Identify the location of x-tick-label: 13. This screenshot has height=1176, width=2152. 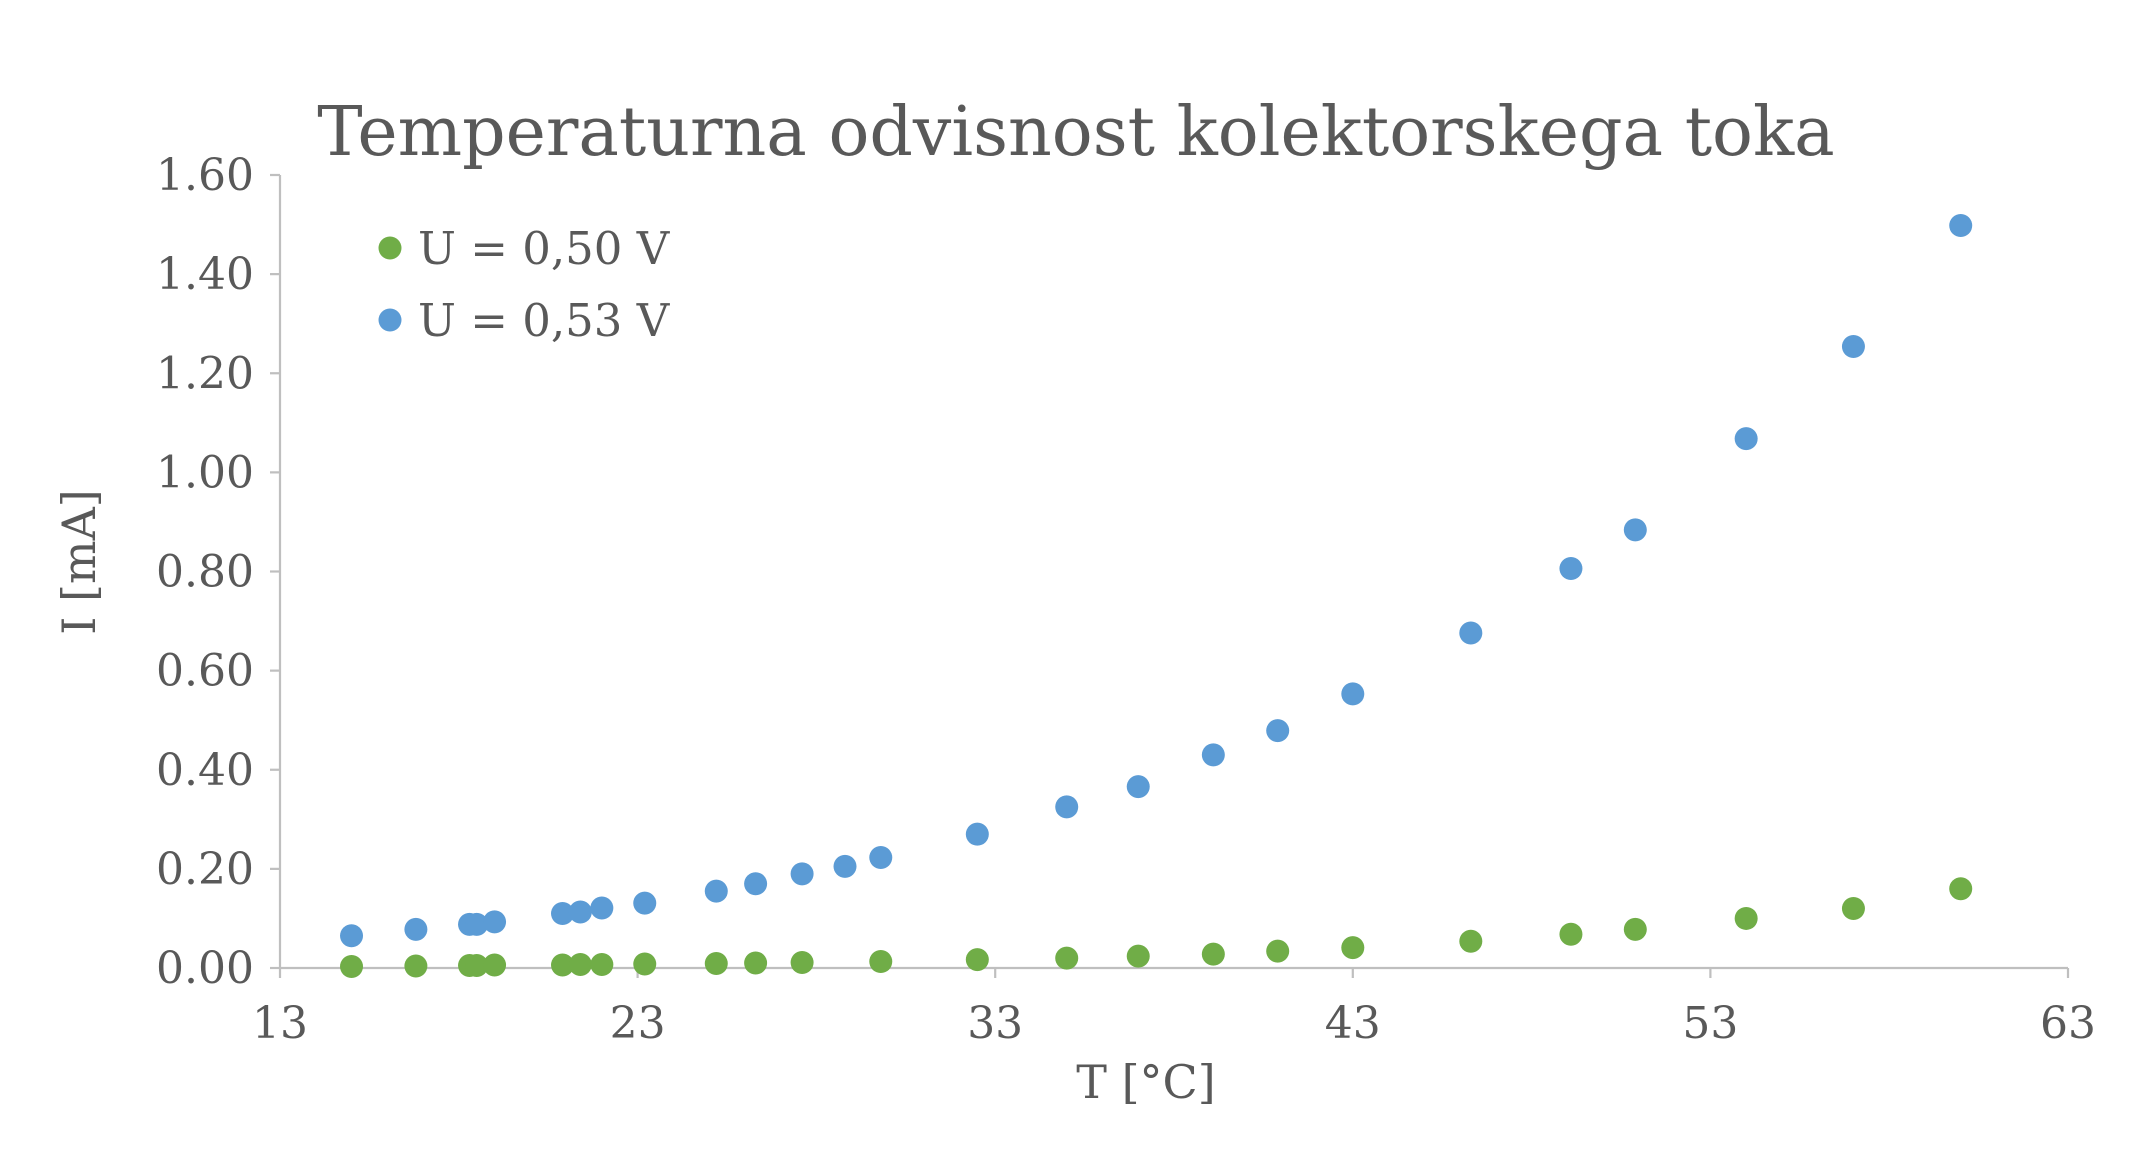
(280, 1023).